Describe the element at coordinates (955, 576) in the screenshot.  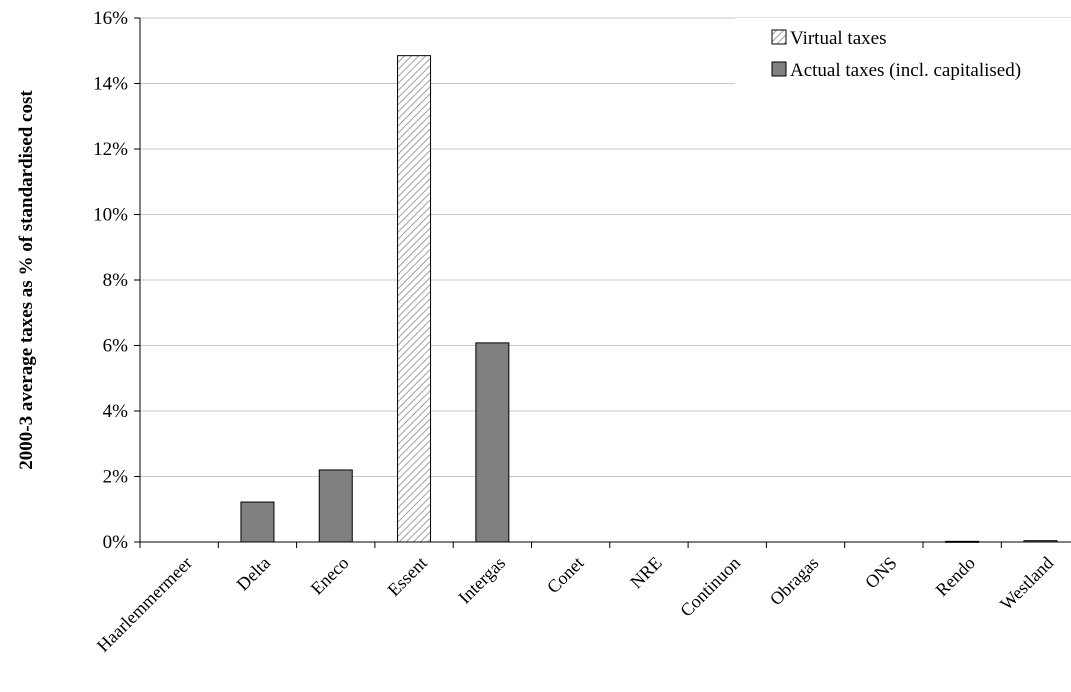
I see `category-label: Rendo` at that location.